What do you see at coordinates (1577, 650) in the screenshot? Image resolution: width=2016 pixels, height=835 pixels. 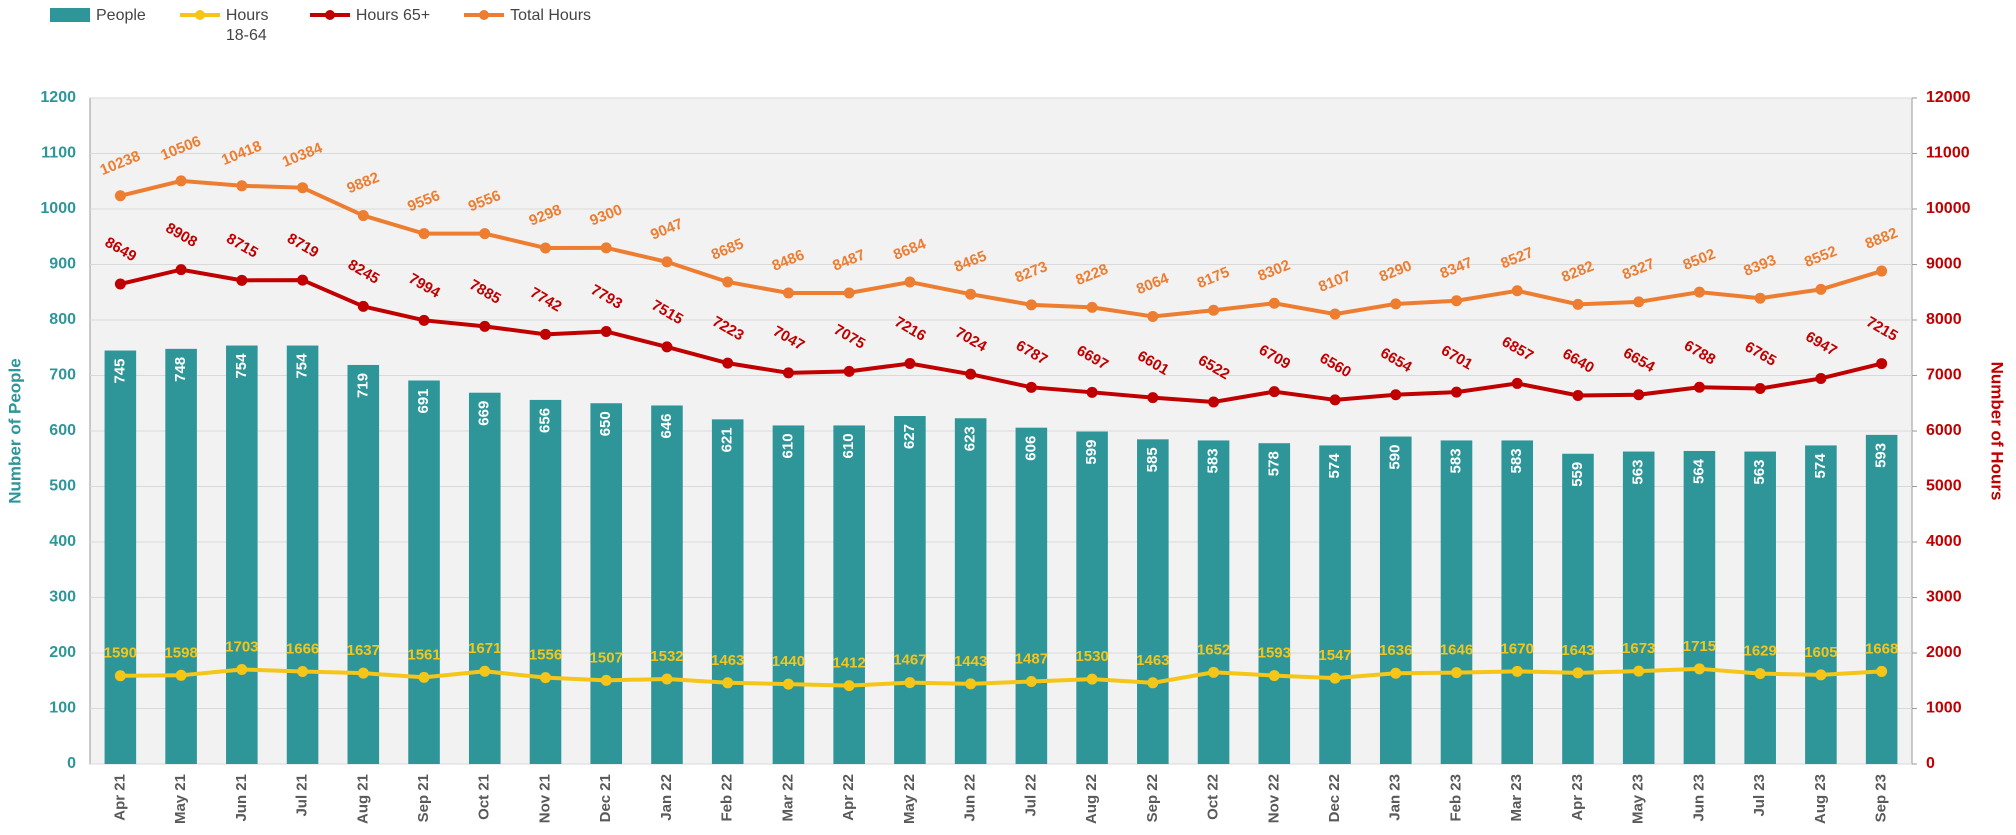 I see `line-value-label: 1643` at bounding box center [1577, 650].